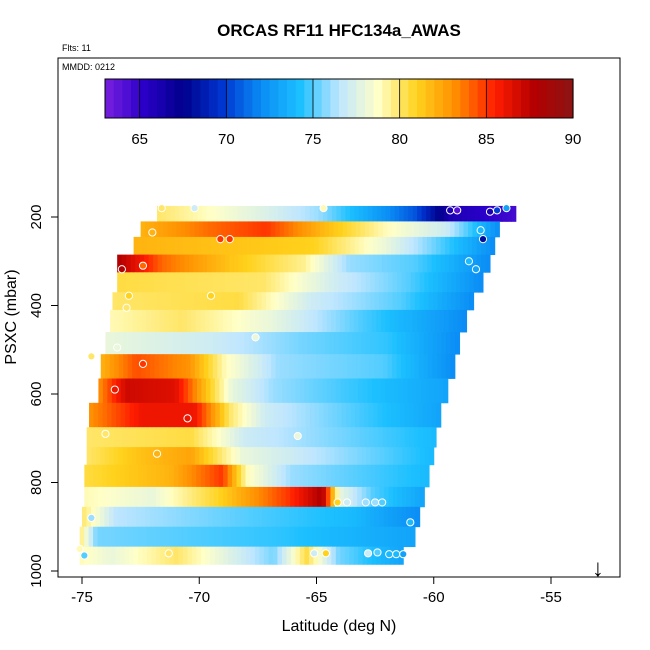 This screenshot has width=650, height=650. What do you see at coordinates (36, 216) in the screenshot?
I see `y-tick-label: 200` at bounding box center [36, 216].